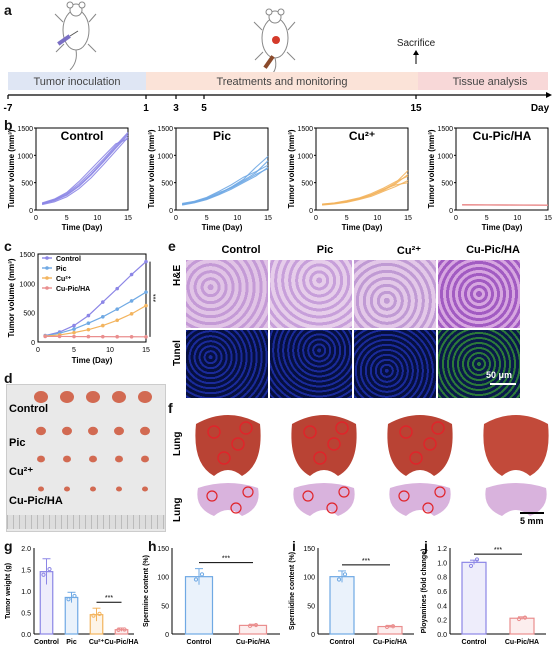 The width and height of the screenshot is (554, 659). Describe the element at coordinates (204, 108) in the screenshot. I see `timeline-tick: 5` at that location.